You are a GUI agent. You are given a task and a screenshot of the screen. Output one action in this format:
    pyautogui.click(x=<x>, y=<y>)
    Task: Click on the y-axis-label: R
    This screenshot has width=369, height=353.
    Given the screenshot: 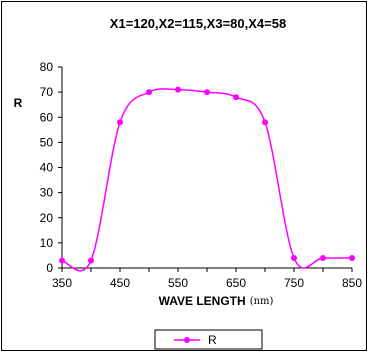 What is the action you would take?
    pyautogui.click(x=18, y=103)
    